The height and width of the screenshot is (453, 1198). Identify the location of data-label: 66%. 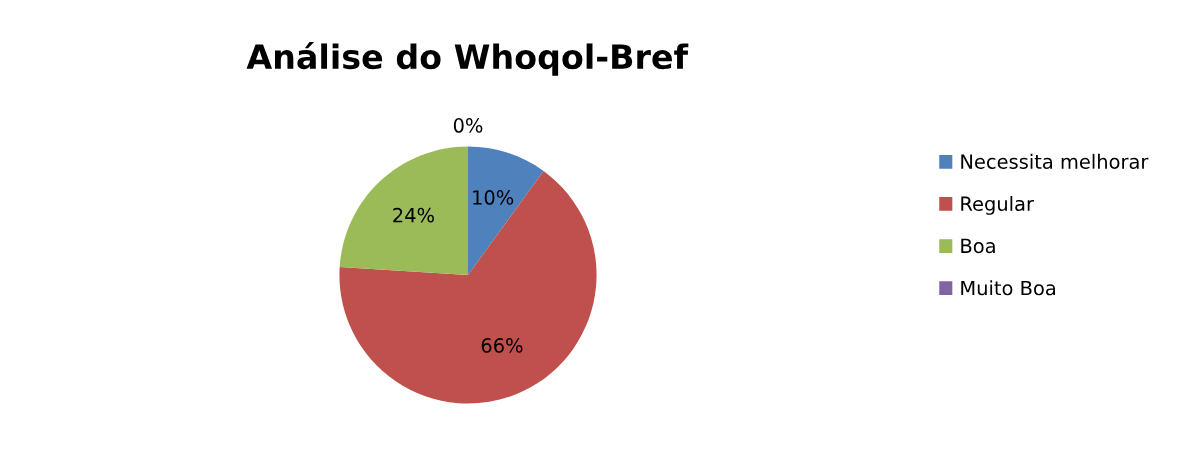
(502, 345).